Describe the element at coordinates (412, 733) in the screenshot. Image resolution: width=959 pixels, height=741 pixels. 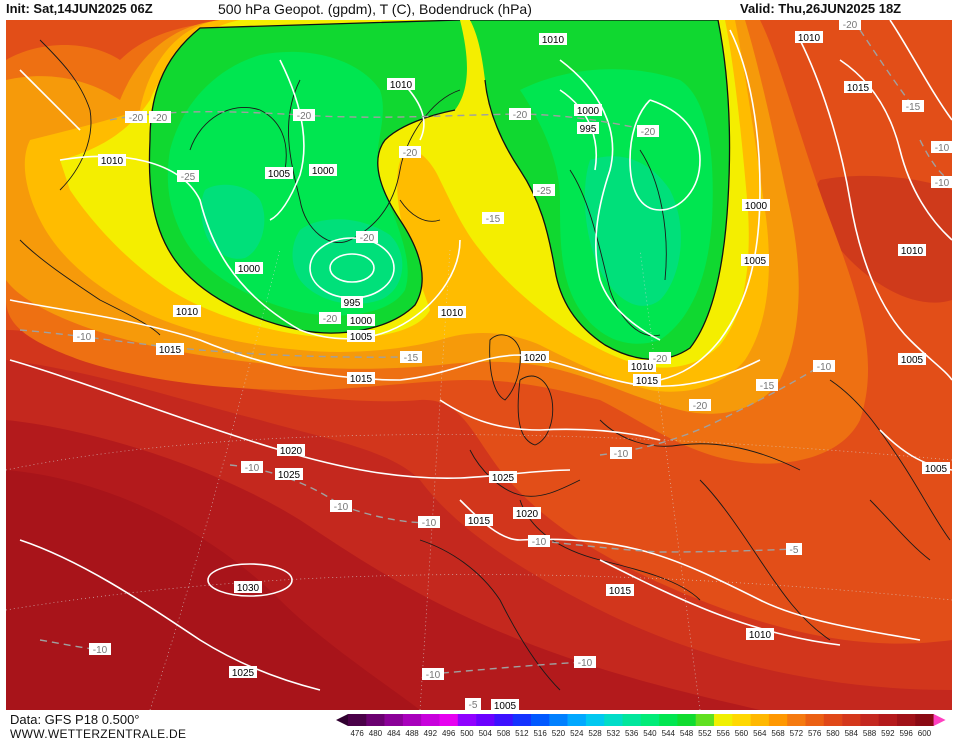
I see `colorbar-tick-label: 488` at that location.